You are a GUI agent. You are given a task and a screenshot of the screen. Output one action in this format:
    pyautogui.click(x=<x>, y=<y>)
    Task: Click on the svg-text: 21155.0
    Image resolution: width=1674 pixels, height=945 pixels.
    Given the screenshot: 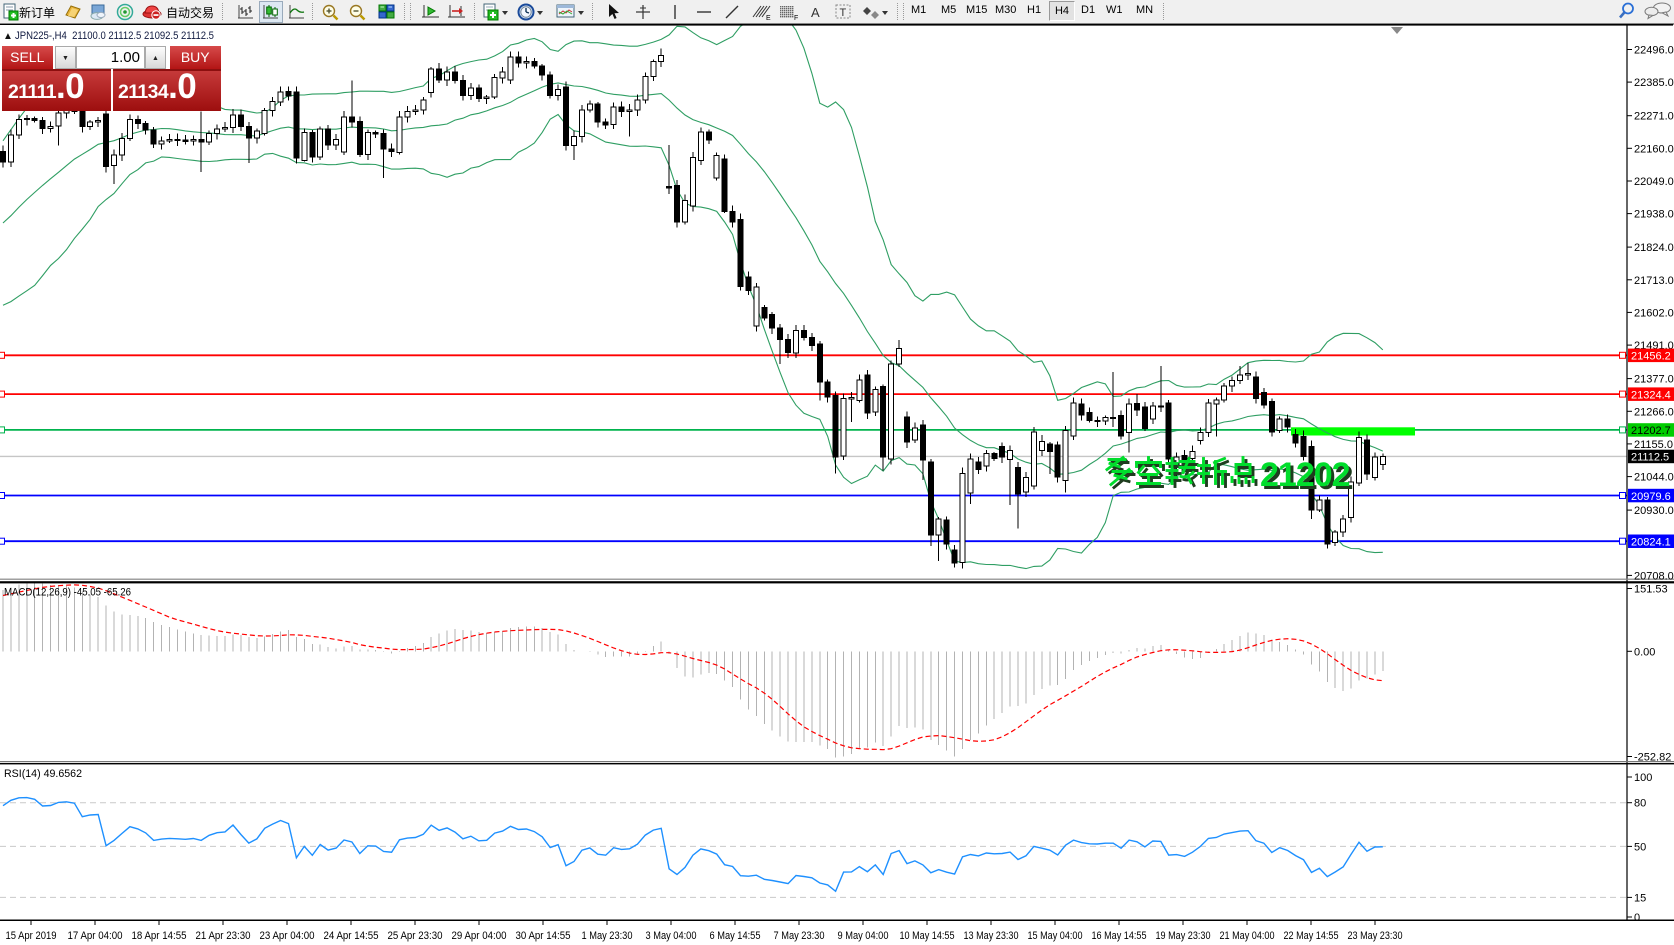 What is the action you would take?
    pyautogui.click(x=1653, y=445)
    